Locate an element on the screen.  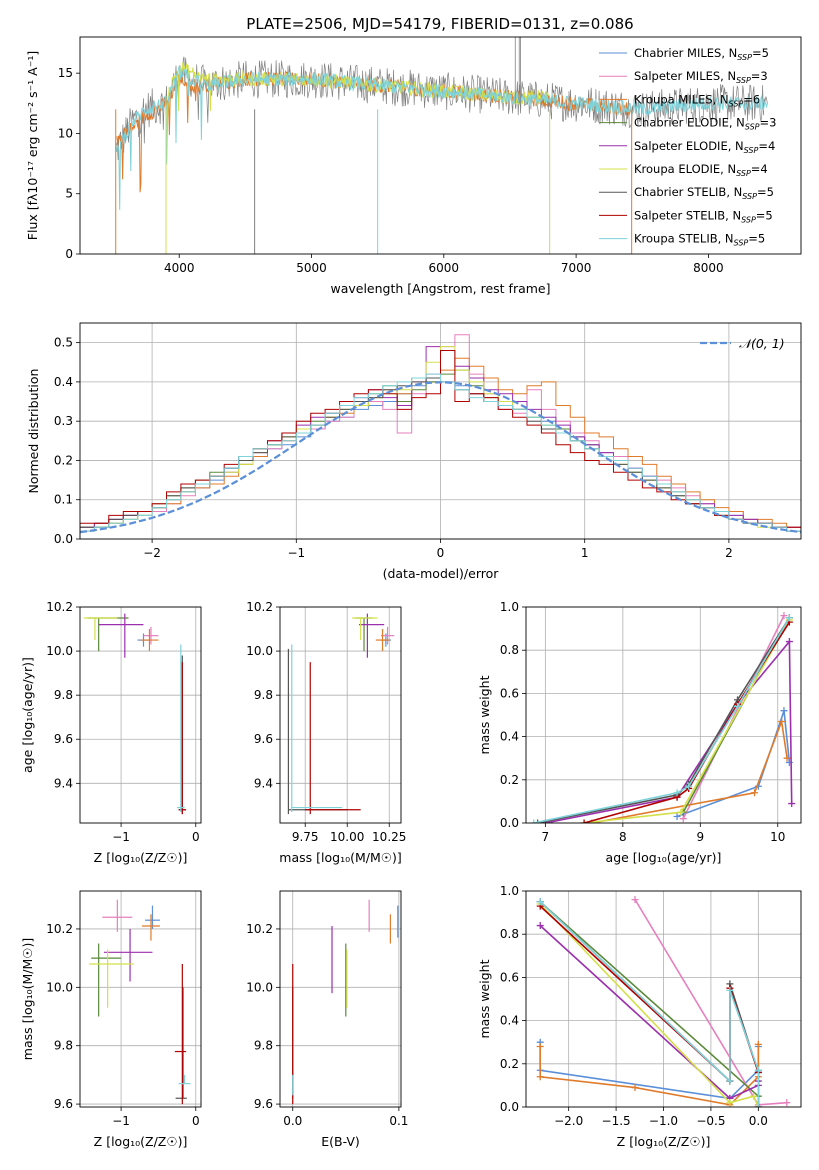
series-kroupa-elodie is located at coordinates (686, 719).